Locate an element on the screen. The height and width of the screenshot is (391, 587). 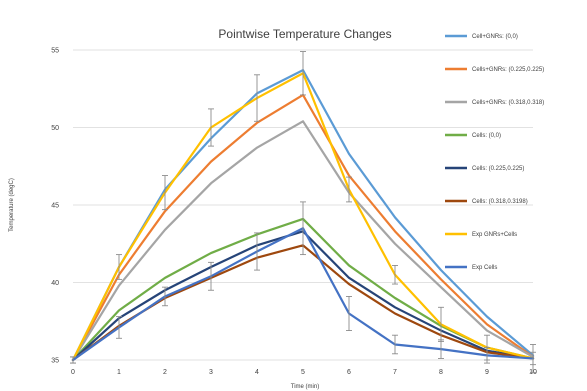
legend-label: Cells+GNRs: (0.318,0.318) is located at coordinates (508, 103).